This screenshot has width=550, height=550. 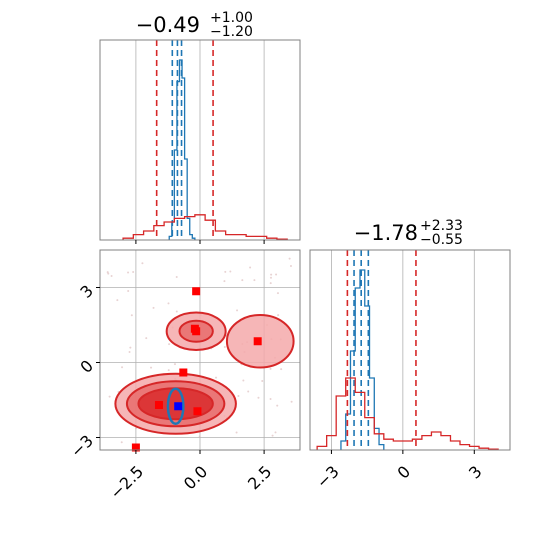 What do you see at coordinates (126, 482) in the screenshot?
I see `x-tick-label: −2.5` at bounding box center [126, 482].